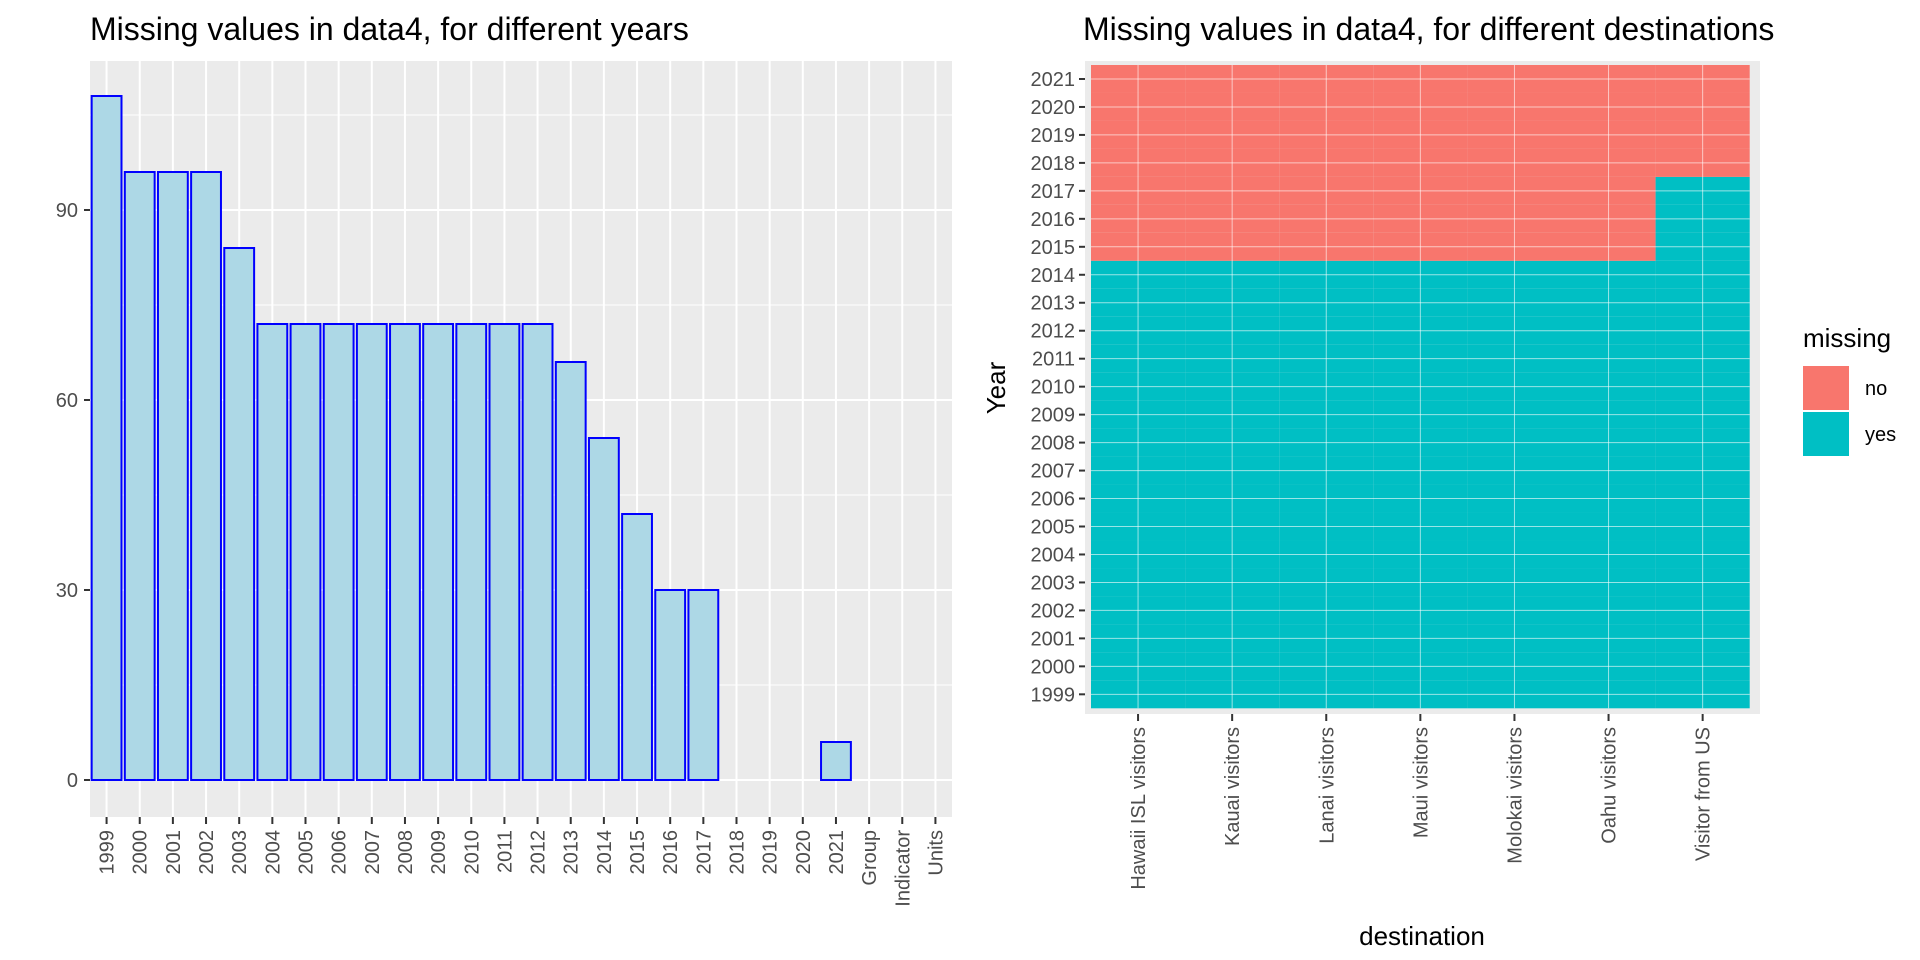 Image resolution: width=1920 pixels, height=960 pixels. Describe the element at coordinates (1053, 220) in the screenshot. I see `heatmap-y-tick-label: 2016` at that location.